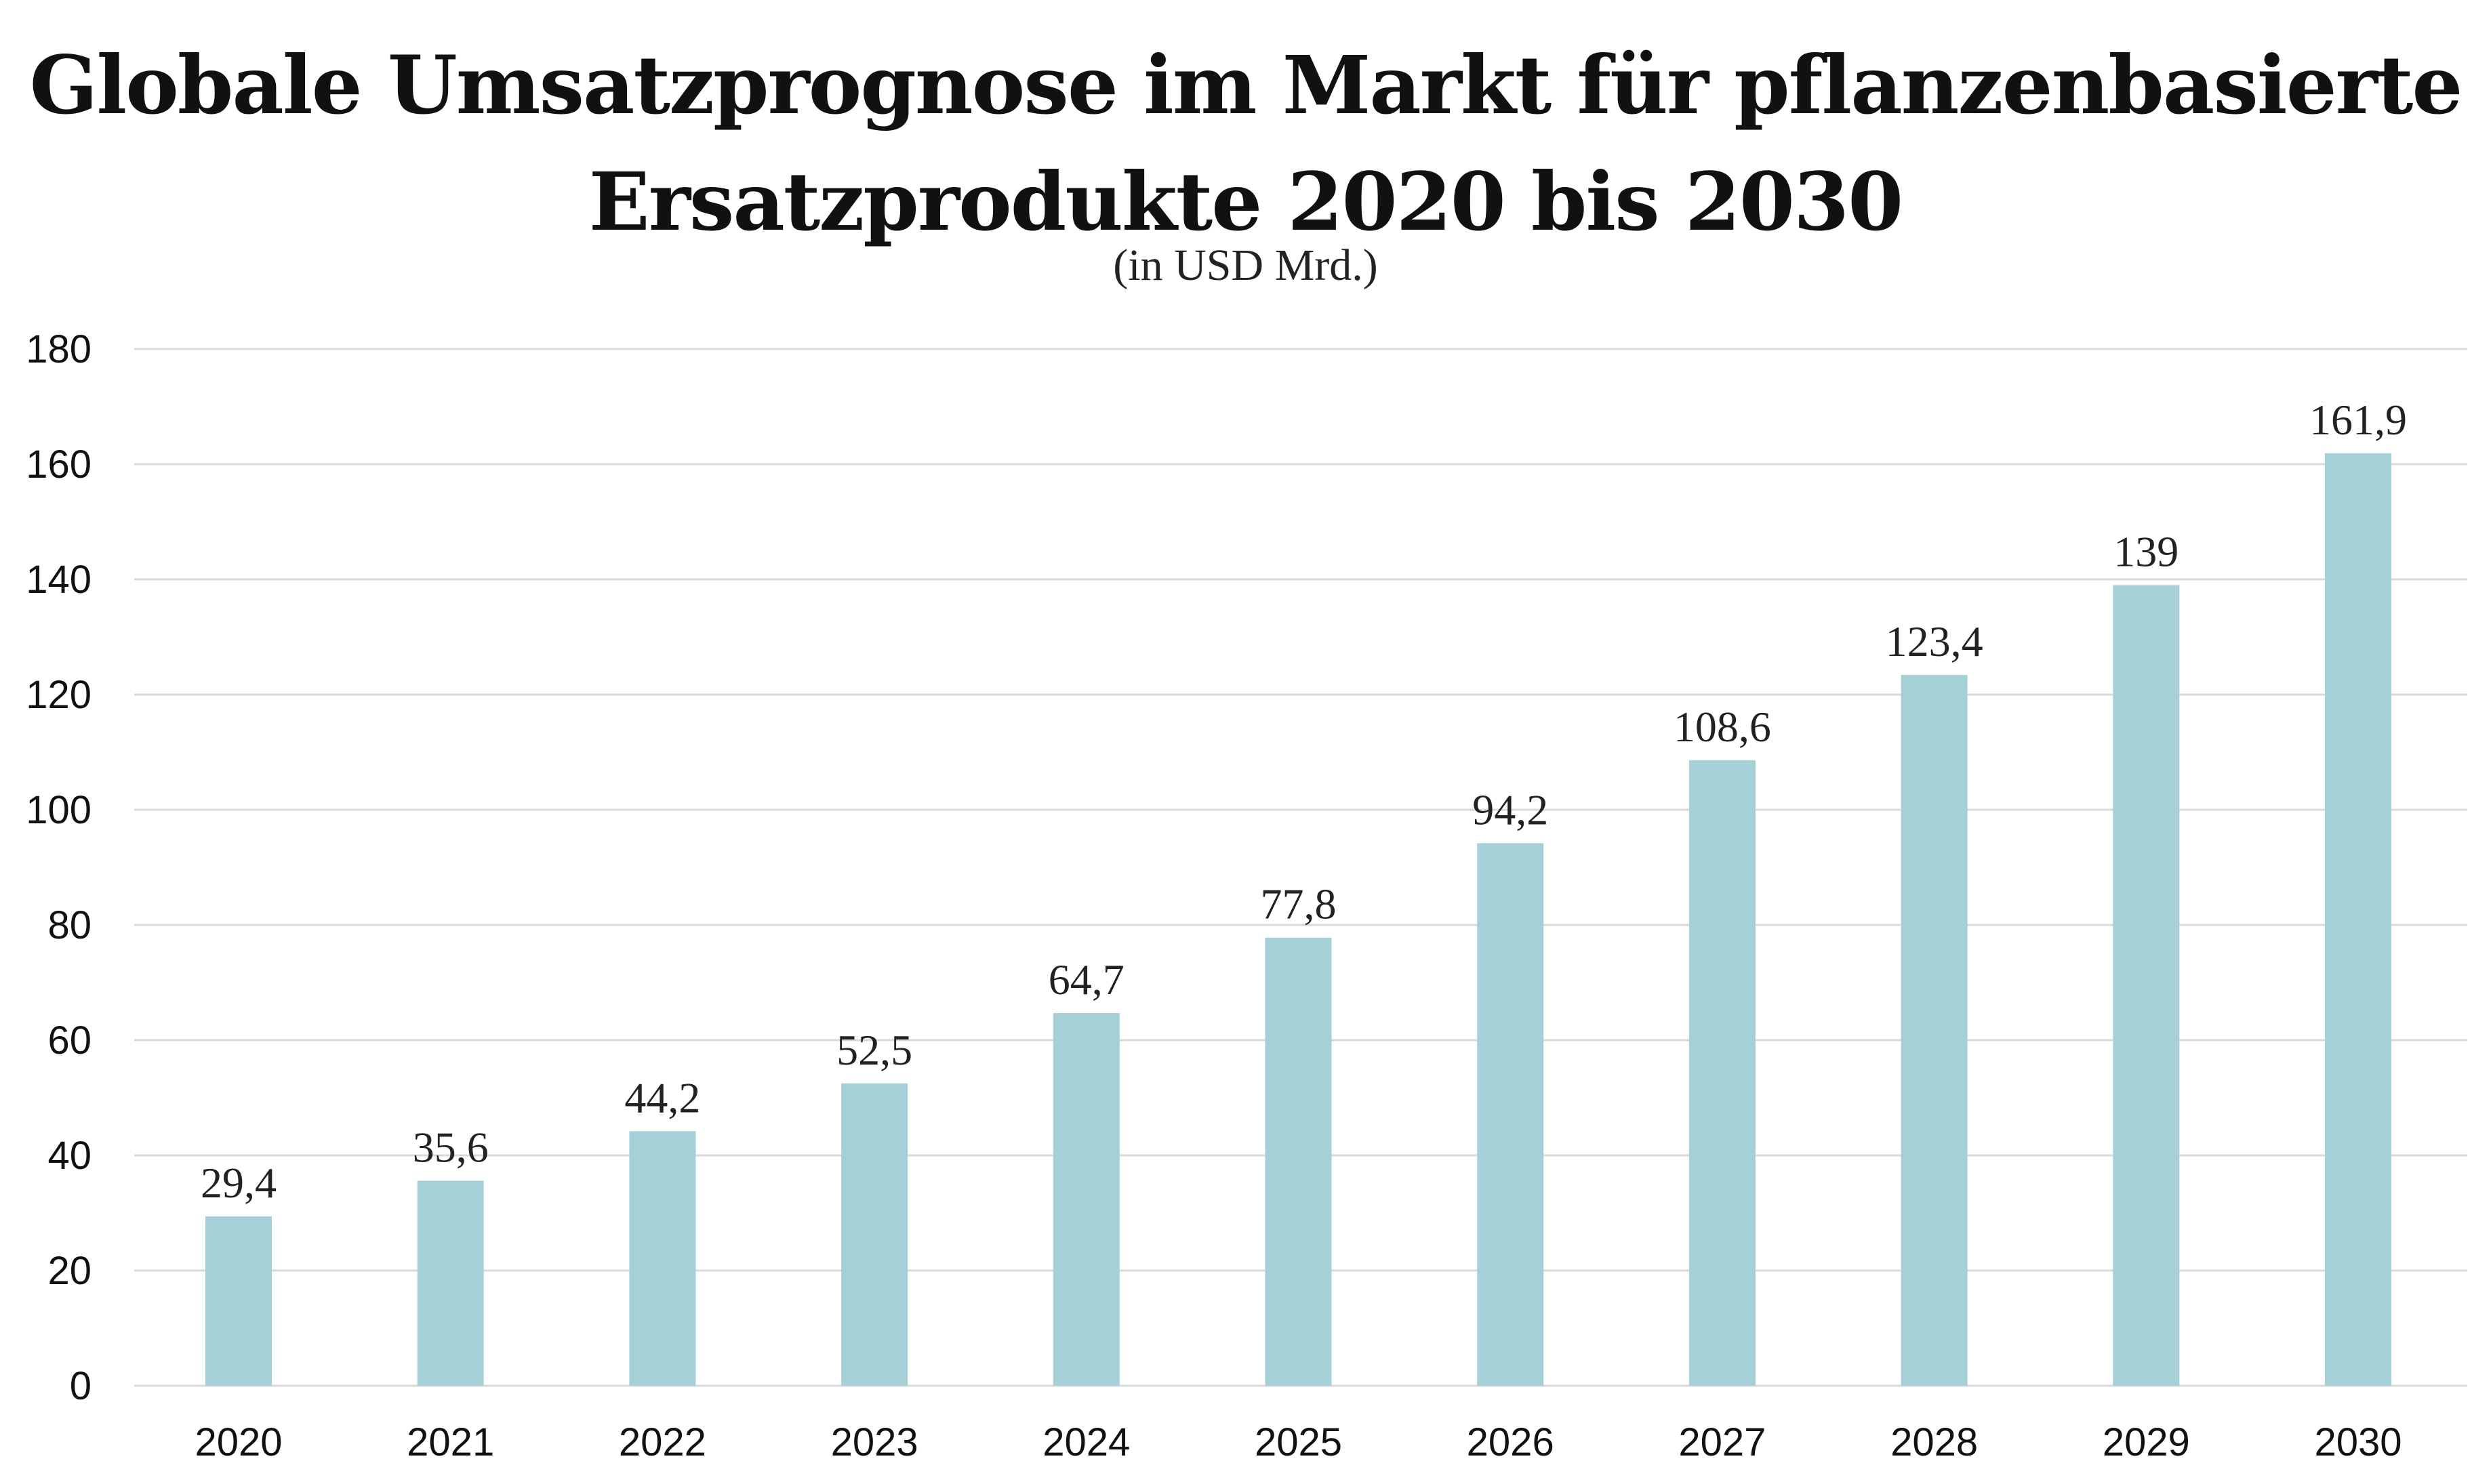  What do you see at coordinates (239, 1183) in the screenshot?
I see `data-label: 29,4` at bounding box center [239, 1183].